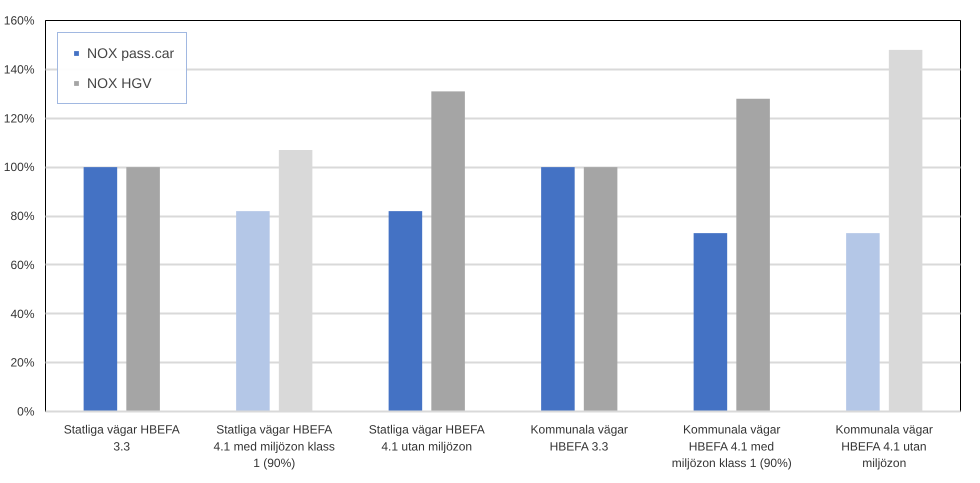 This screenshot has height=483, width=980. I want to click on y-tick-label: 40%, so click(22, 313).